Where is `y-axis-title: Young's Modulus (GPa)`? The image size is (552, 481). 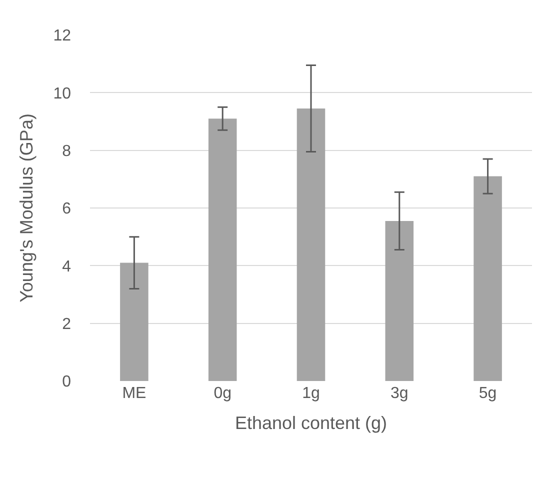
y-axis-title: Young's Modulus (GPa) is located at coordinates (26, 208).